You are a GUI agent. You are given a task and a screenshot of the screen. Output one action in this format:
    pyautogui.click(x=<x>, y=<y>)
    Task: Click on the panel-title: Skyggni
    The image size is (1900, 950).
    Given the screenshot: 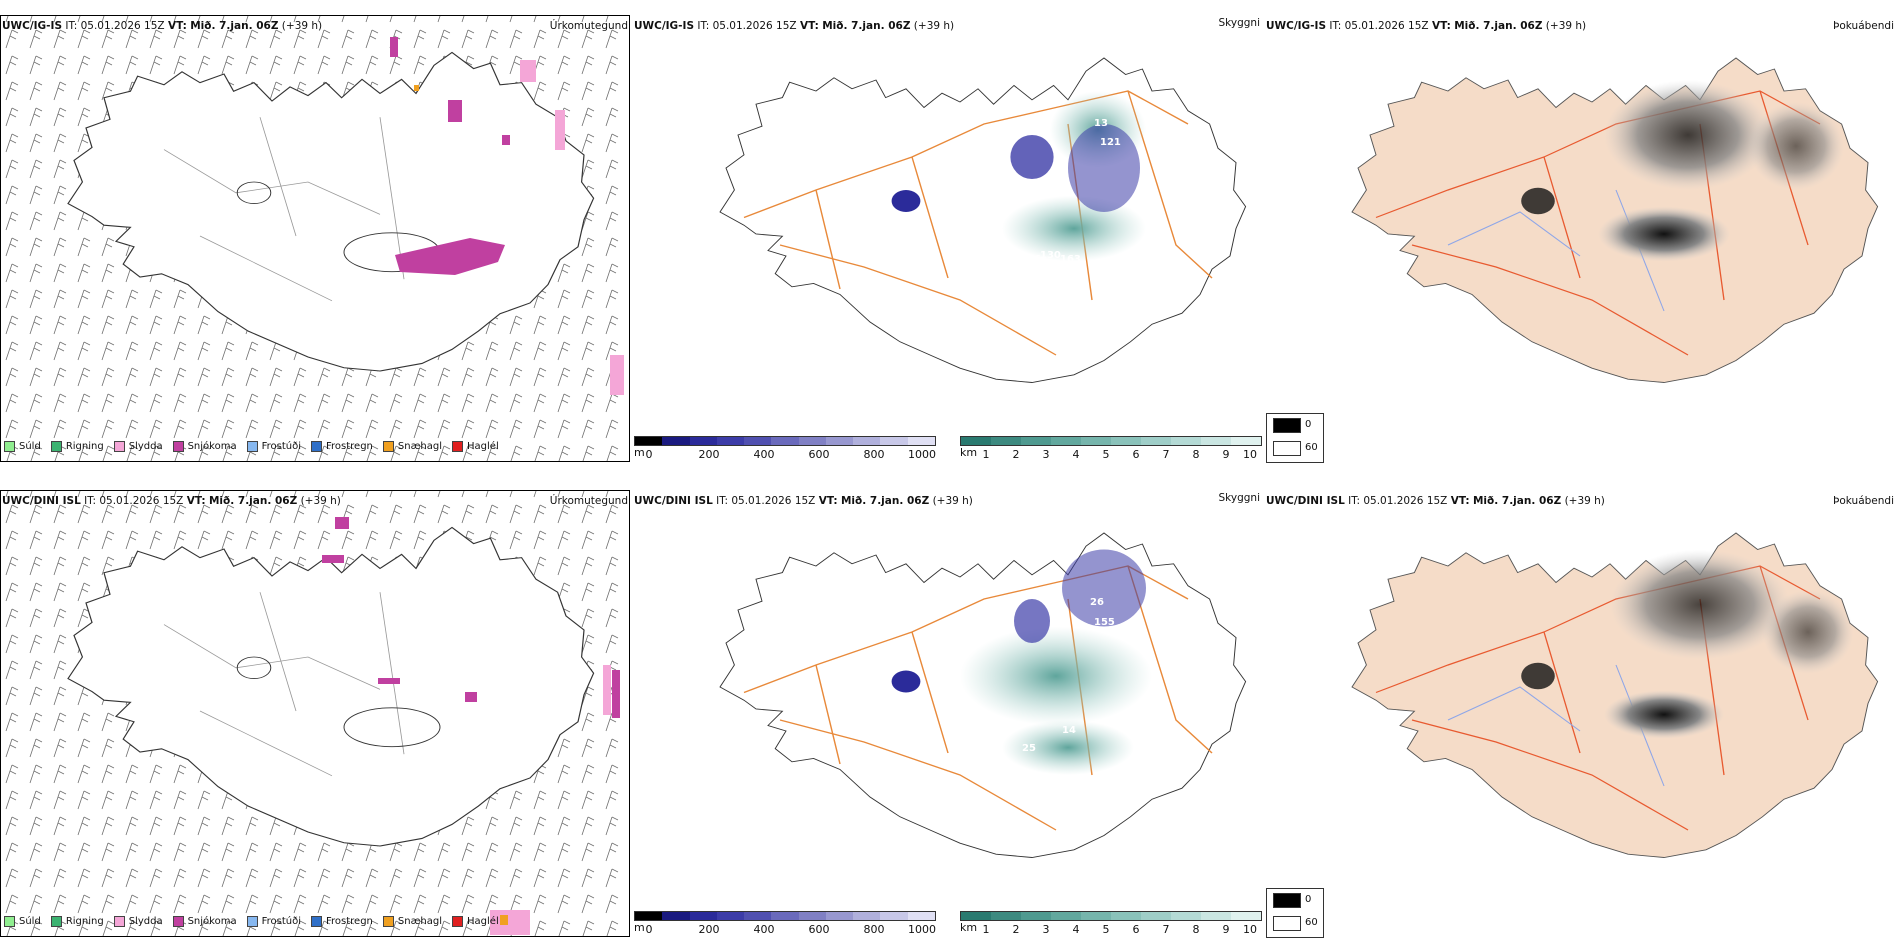 What is the action you would take?
    pyautogui.click(x=1239, y=23)
    